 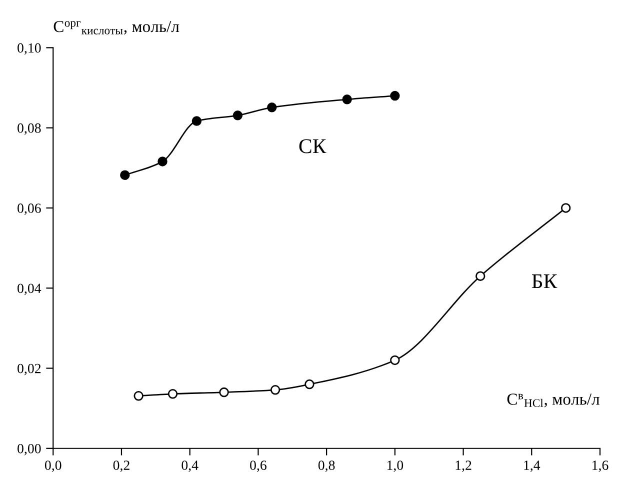 What do you see at coordinates (395, 466) in the screenshot?
I see `x-tick-label: 1,0` at bounding box center [395, 466].